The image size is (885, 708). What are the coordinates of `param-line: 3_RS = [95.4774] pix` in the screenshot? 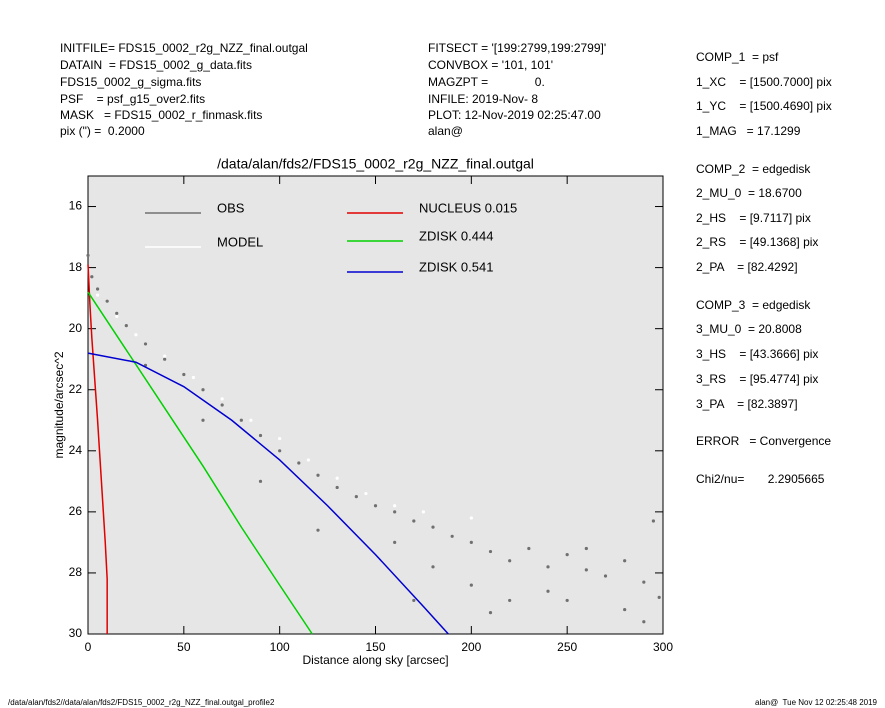 It's located at (757, 379).